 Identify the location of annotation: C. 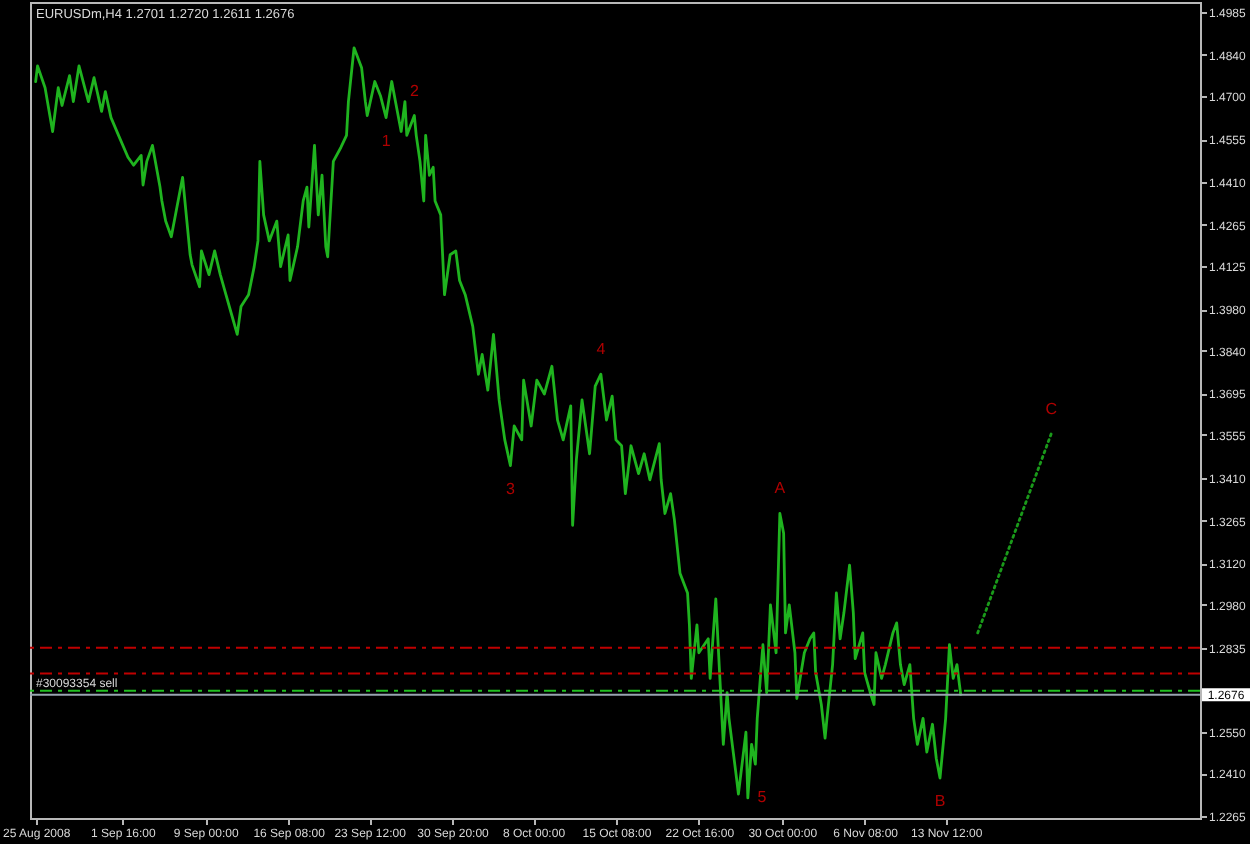
(1051, 408).